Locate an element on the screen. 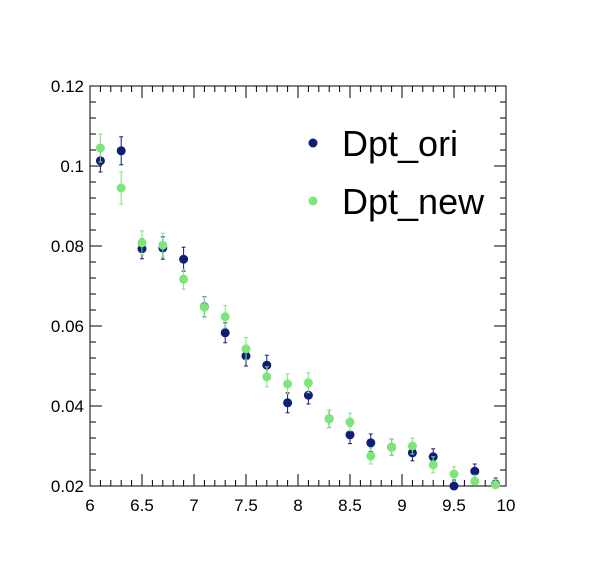 The image size is (596, 577). x-tick-label: 7.5 is located at coordinates (246, 505).